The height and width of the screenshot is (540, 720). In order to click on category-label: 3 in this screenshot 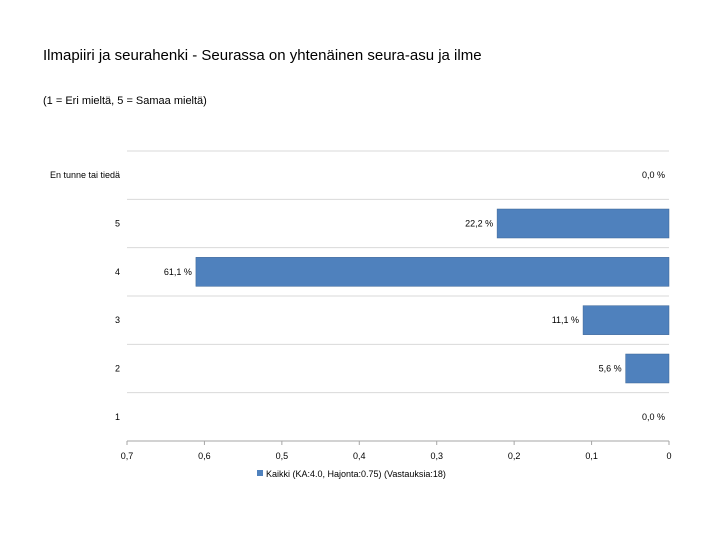, I will do `click(117, 320)`.